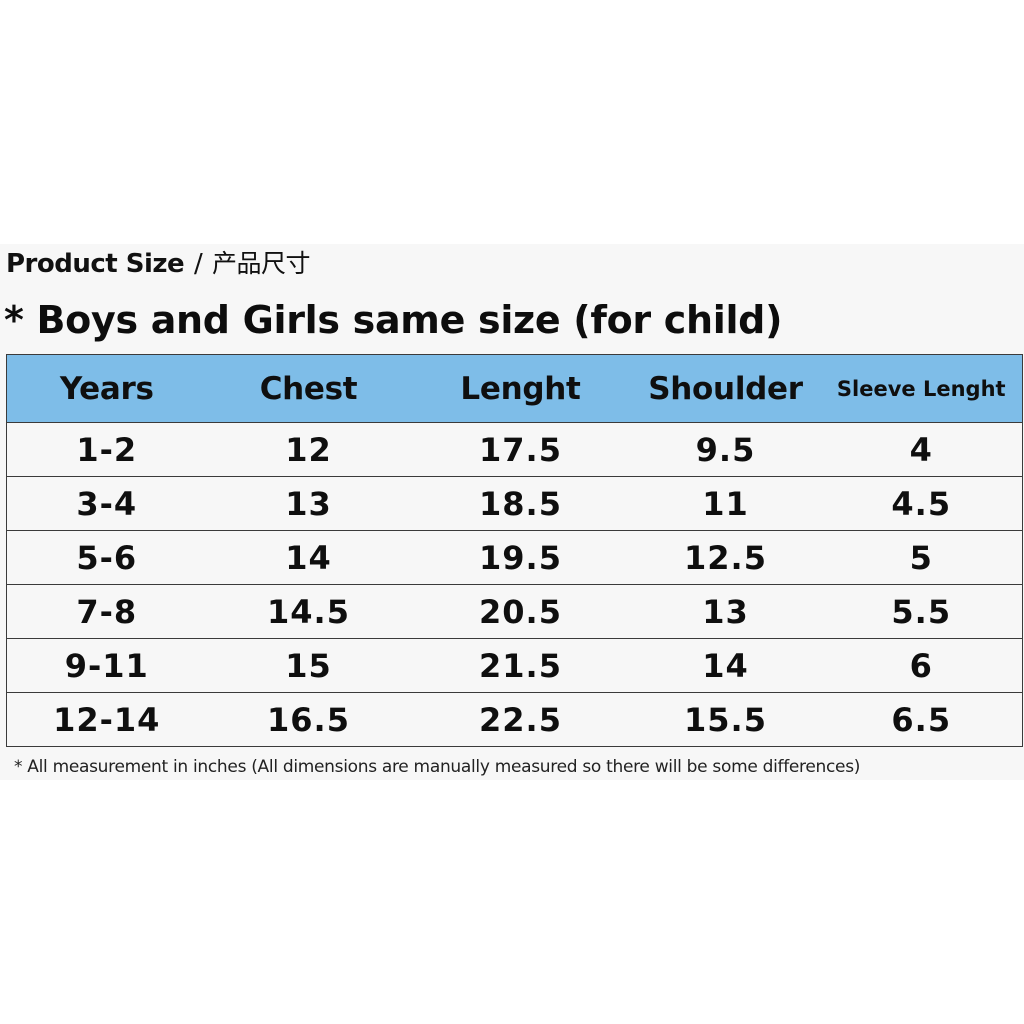 This screenshot has width=1024, height=1024. I want to click on cell-sleeve-length: 6, so click(921, 665).